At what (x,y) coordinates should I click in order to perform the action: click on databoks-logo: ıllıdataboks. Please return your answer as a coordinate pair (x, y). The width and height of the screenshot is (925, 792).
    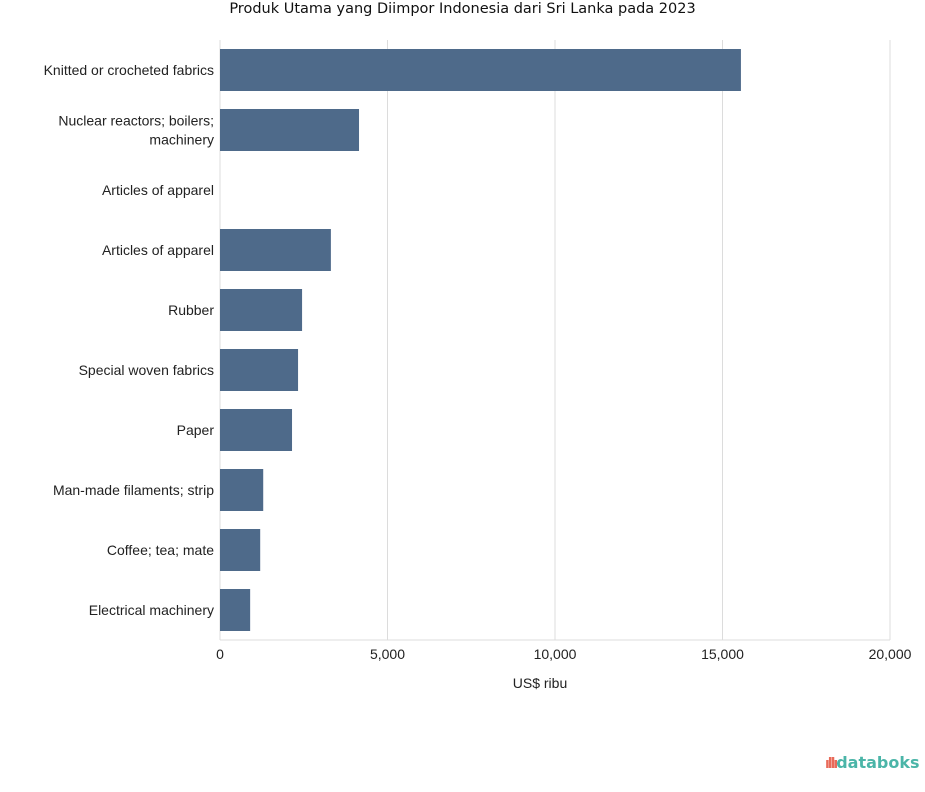
    Looking at the image, I should click on (872, 762).